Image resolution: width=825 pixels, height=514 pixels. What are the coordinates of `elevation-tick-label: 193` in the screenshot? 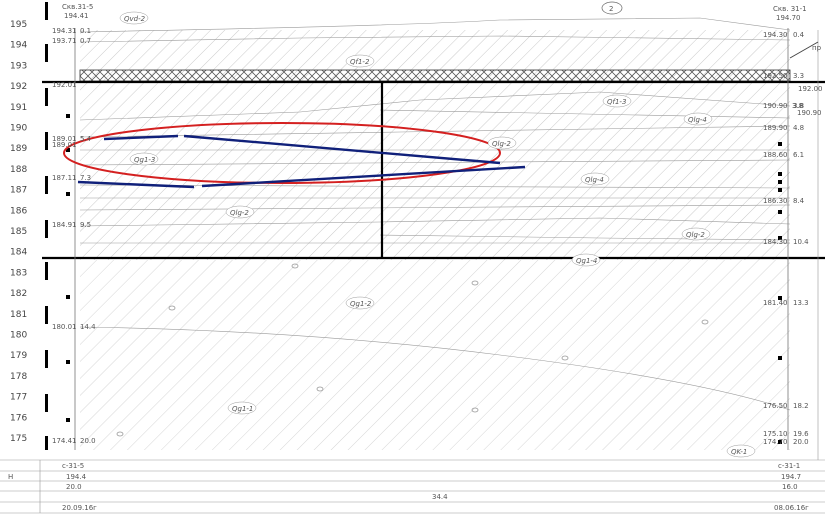 It's located at (18, 66).